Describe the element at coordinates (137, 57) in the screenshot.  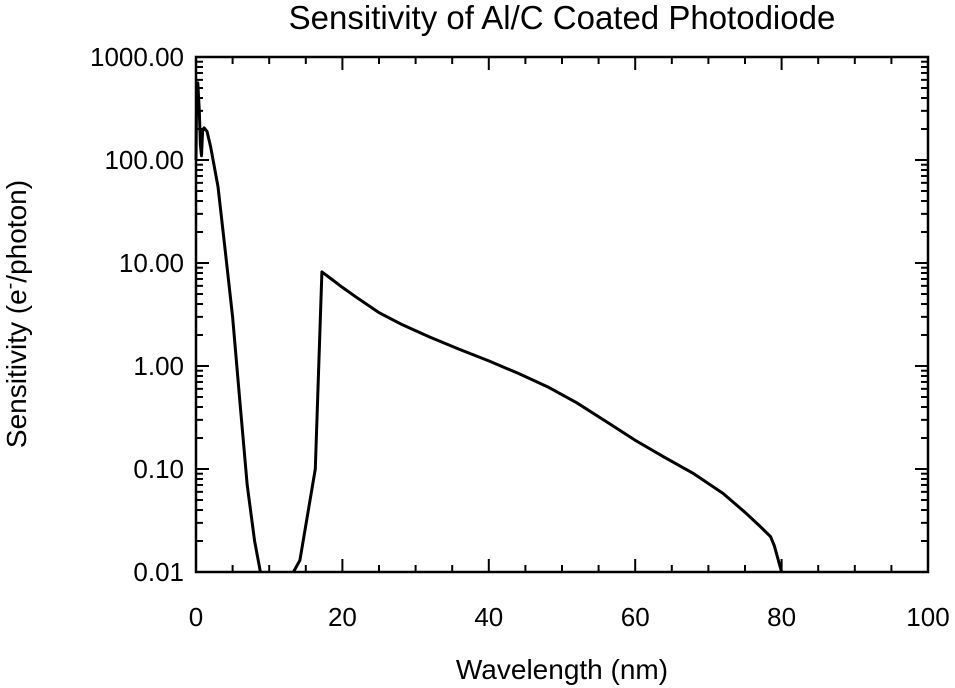
I see `y-tick-label: 1000.00` at that location.